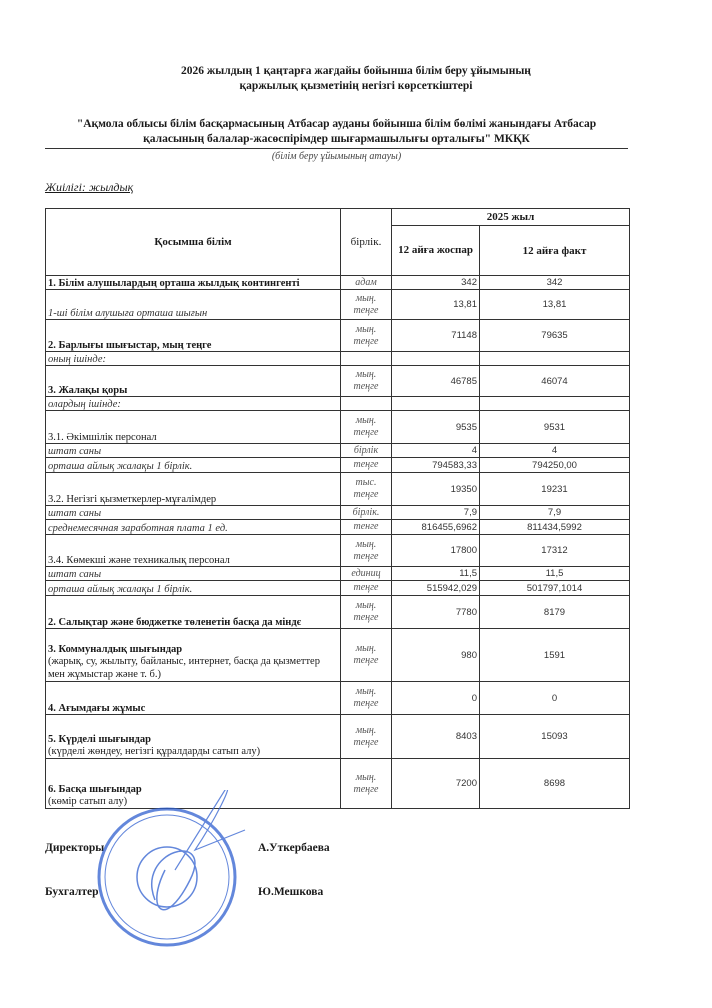  What do you see at coordinates (294, 848) in the screenshot?
I see `director-name: А.Уткербаева` at bounding box center [294, 848].